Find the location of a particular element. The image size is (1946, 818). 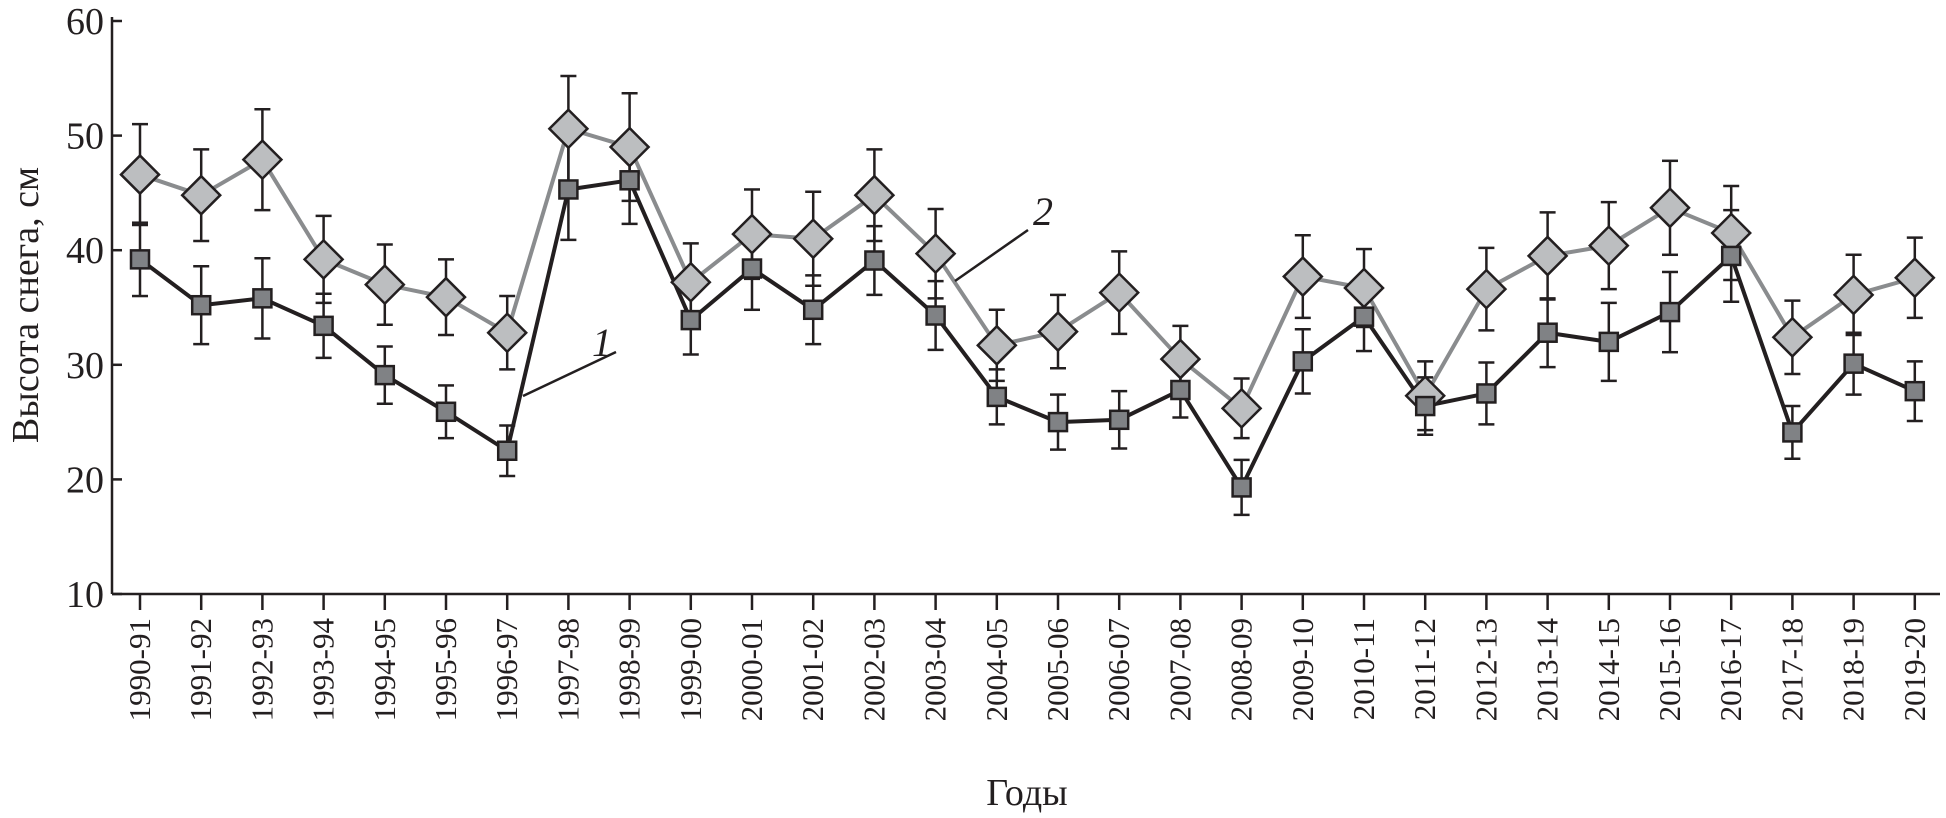

x-tick-label: 2009-10 is located at coordinates (1302, 669).